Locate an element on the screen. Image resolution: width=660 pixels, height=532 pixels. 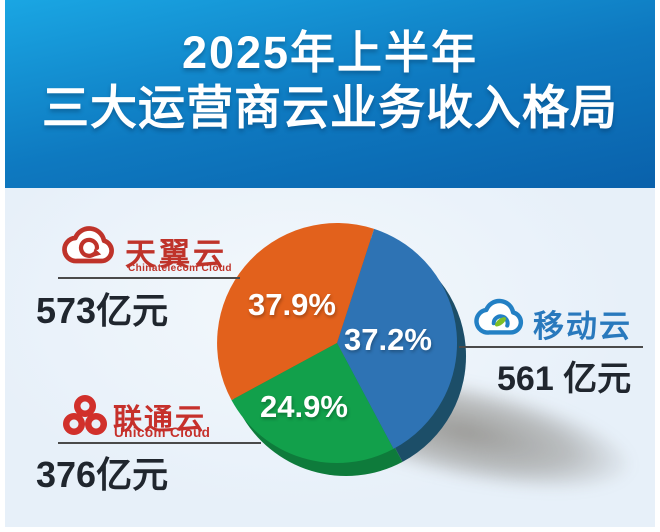
knot-loop-right is located at coordinates (96, 424).